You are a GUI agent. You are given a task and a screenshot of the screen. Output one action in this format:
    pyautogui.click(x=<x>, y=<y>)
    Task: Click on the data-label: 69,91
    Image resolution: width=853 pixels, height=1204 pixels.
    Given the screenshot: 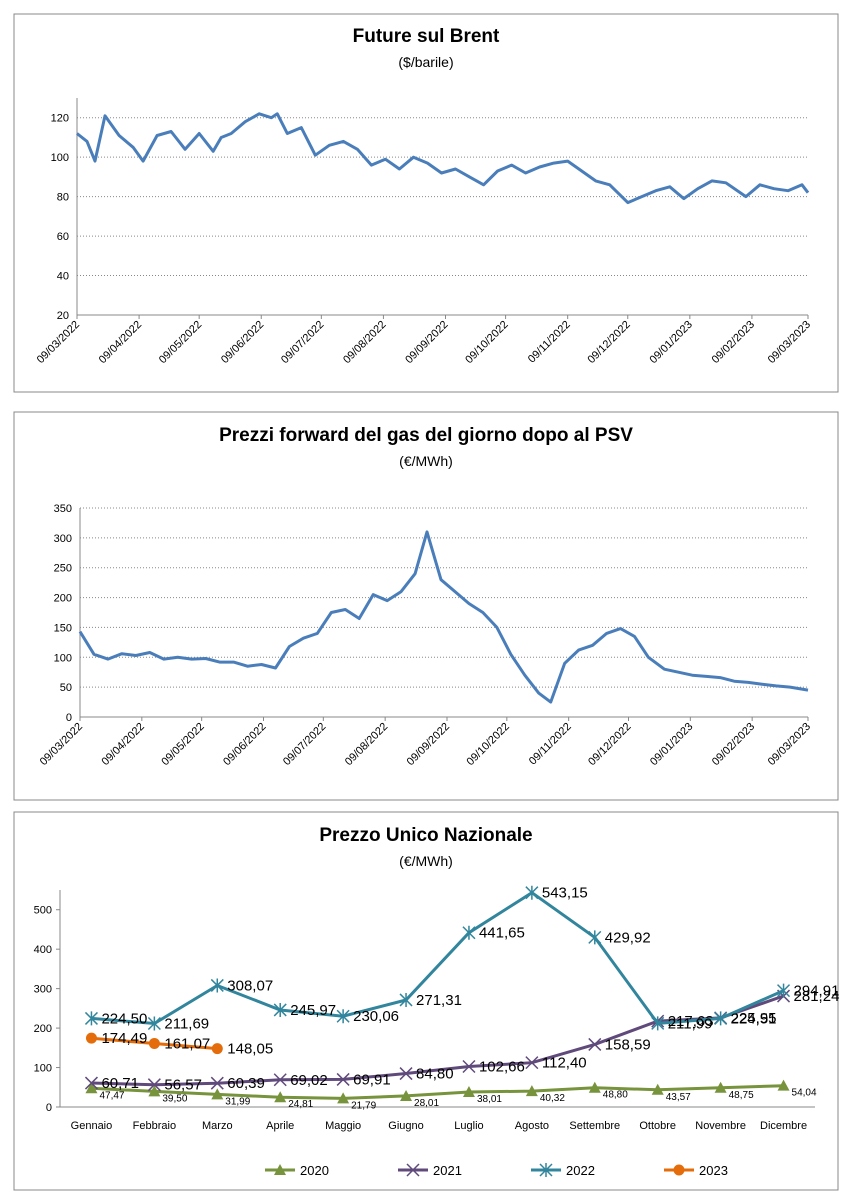 What is the action you would take?
    pyautogui.click(x=372, y=1079)
    